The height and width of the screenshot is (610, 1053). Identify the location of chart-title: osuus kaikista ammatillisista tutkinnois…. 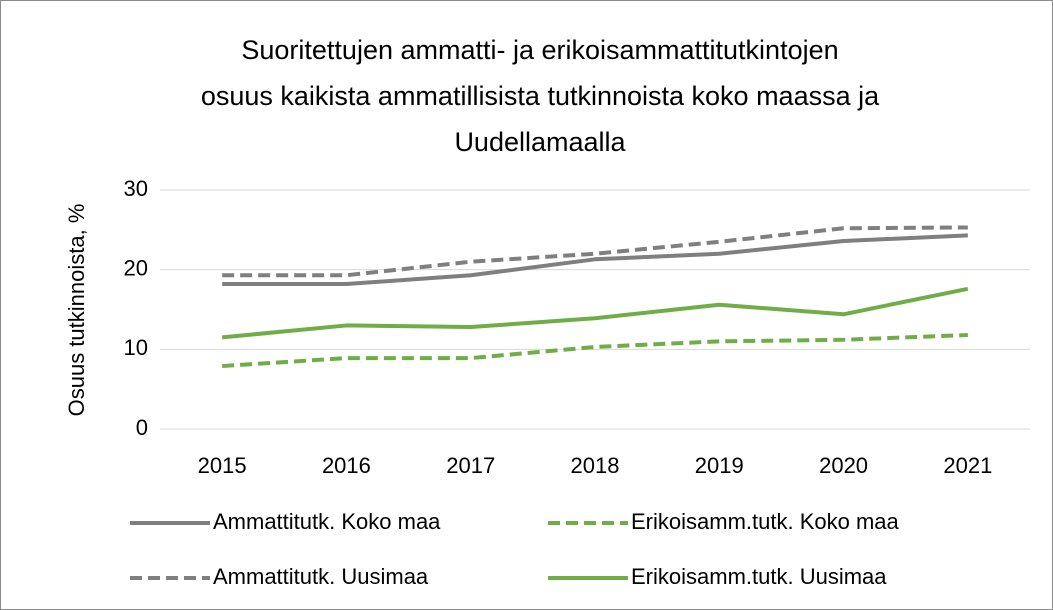
(540, 96).